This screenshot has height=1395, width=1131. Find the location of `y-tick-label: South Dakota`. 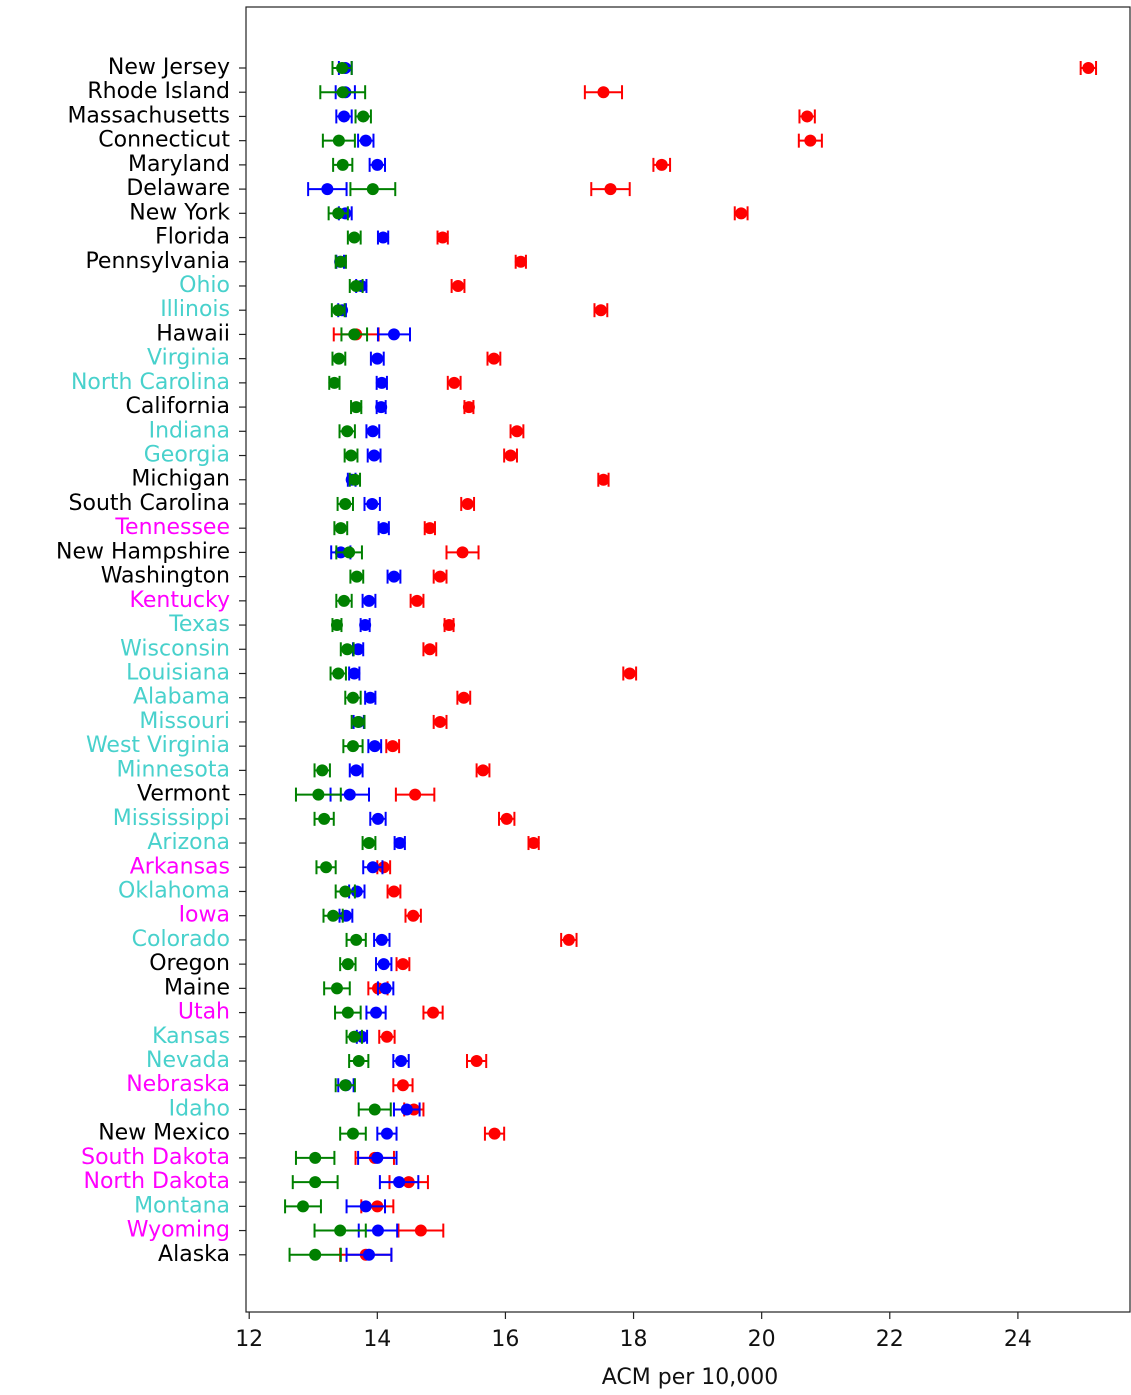

y-tick-label: South Dakota is located at coordinates (155, 1157).